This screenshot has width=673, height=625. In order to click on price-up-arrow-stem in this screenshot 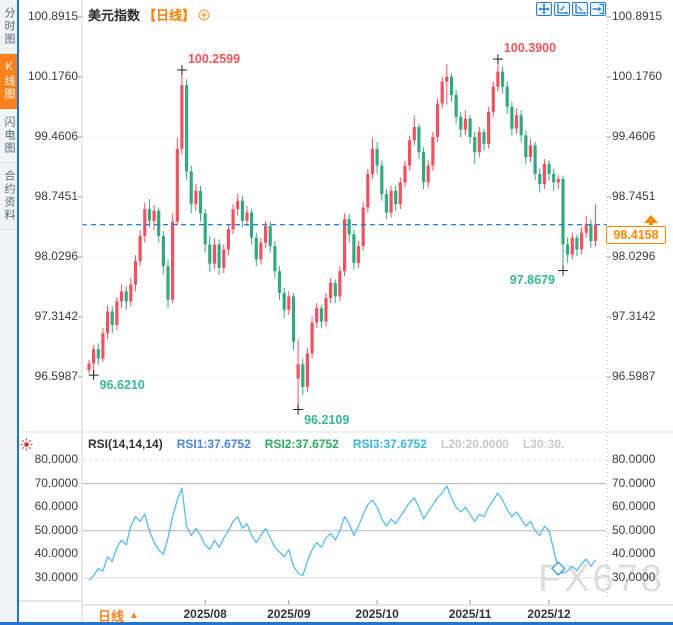, I will do `click(651, 223)`.